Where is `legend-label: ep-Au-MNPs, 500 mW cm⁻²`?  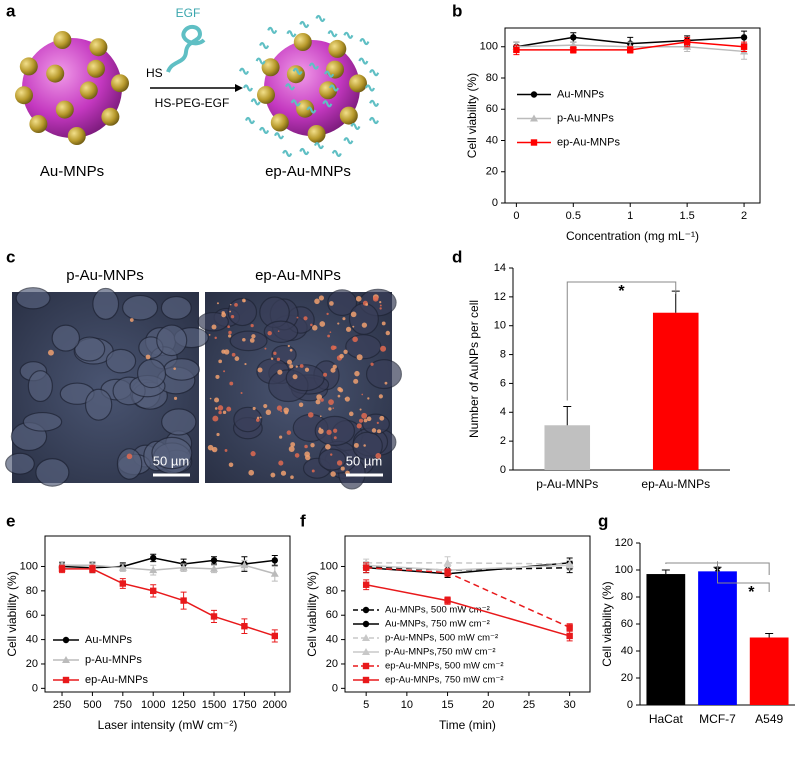 legend-label: ep-Au-MNPs, 500 mW cm⁻² is located at coordinates (444, 666).